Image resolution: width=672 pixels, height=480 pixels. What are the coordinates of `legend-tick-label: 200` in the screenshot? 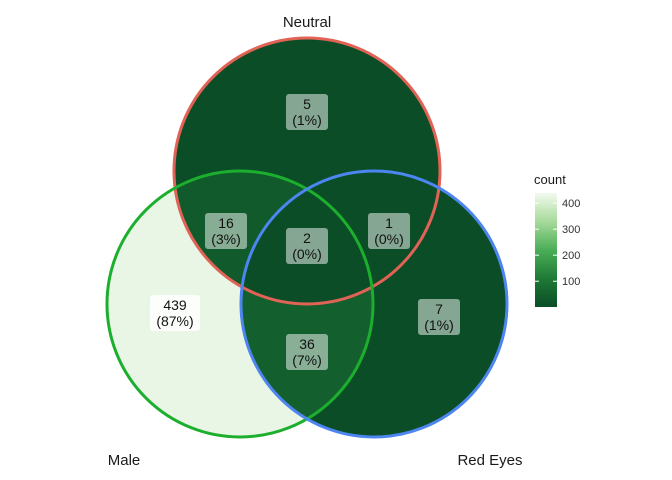 It's located at (571, 256).